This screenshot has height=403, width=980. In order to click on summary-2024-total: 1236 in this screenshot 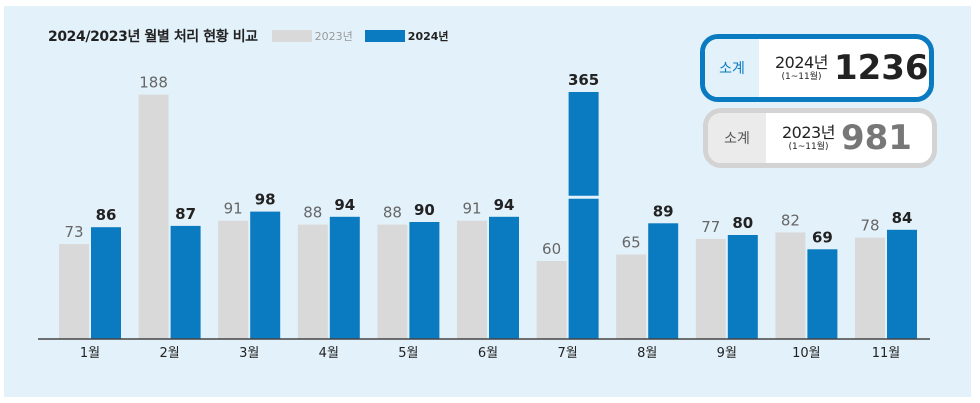, I will do `click(881, 68)`.